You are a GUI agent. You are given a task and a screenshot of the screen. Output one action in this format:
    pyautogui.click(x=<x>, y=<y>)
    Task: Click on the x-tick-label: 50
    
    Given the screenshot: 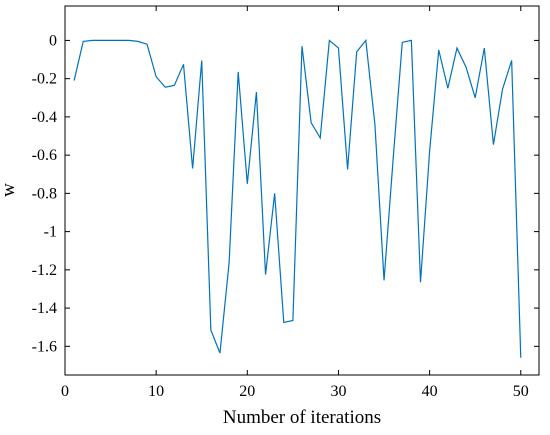 What is the action you would take?
    pyautogui.click(x=521, y=391)
    